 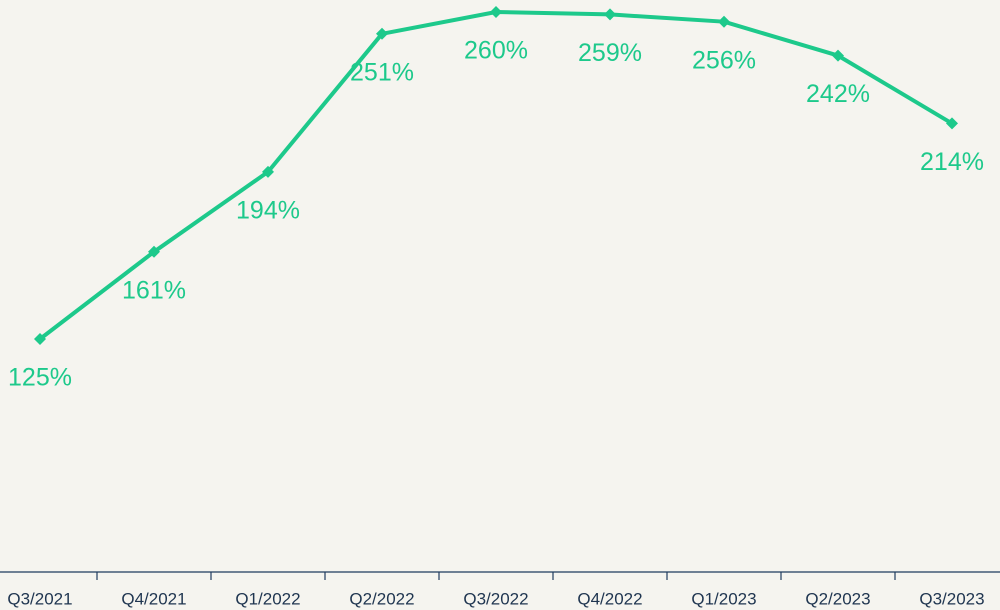 I want to click on x-tick-label: Q2/2023, so click(x=837, y=598).